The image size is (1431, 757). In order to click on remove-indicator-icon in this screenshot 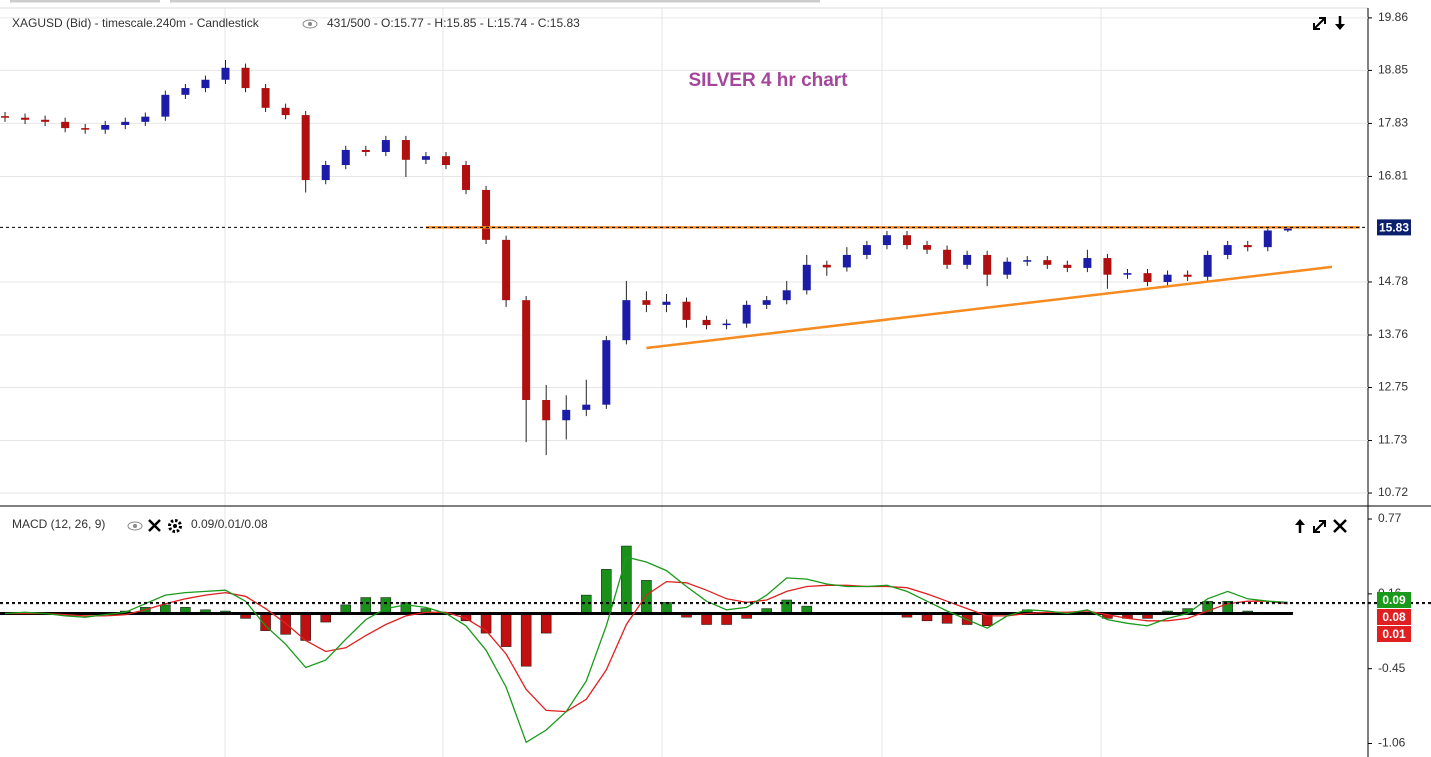, I will do `click(154, 525)`.